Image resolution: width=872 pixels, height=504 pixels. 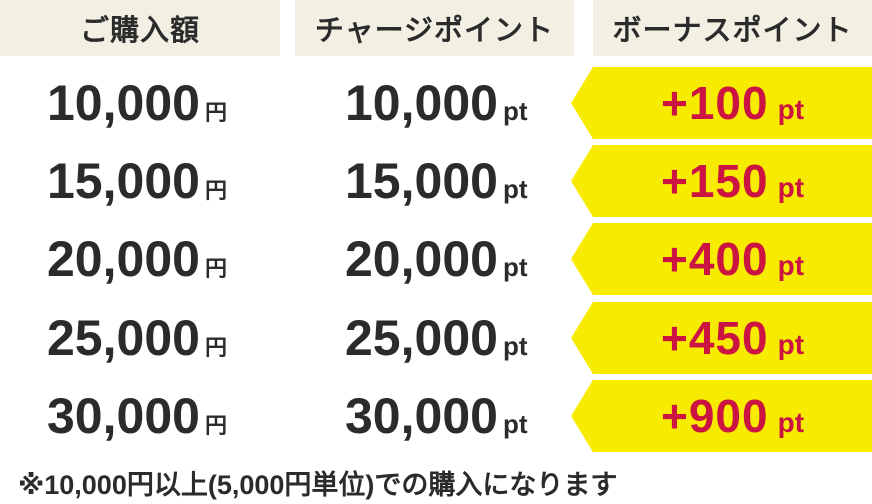 What do you see at coordinates (318, 485) in the screenshot?
I see `purchase-condition-footnote: ※10,000円以上(5,000円単位)での購入になります` at bounding box center [318, 485].